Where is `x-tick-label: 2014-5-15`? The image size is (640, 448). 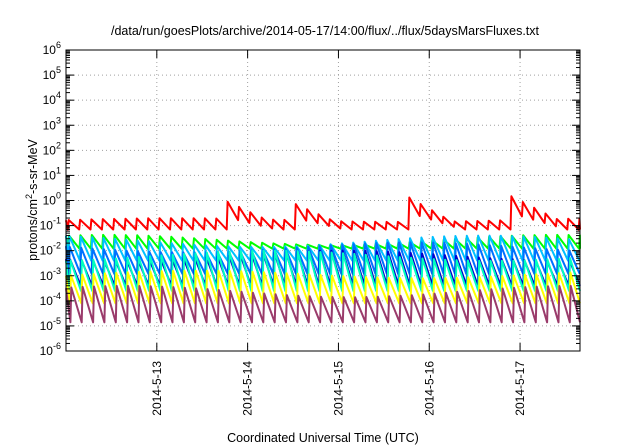
x-tick-label: 2014-5-15 is located at coordinates (338, 388).